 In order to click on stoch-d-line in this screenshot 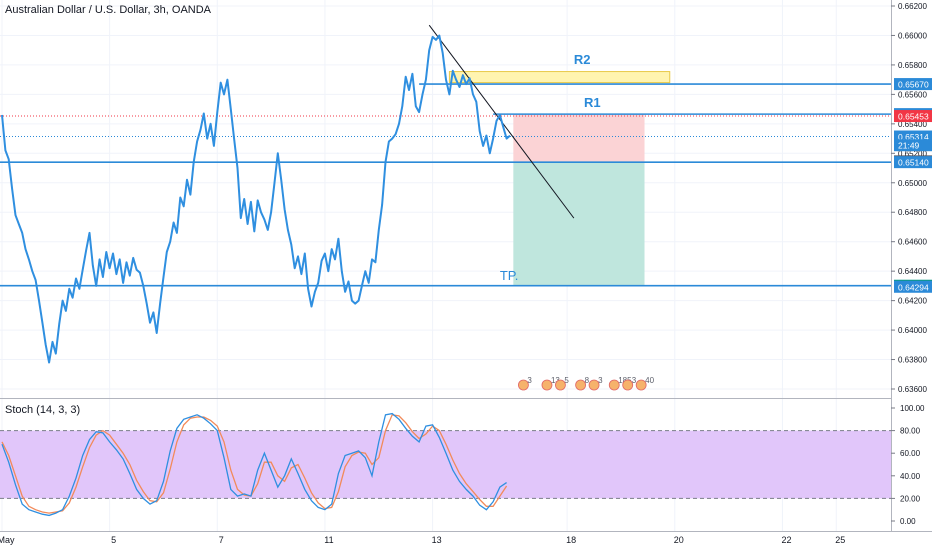, I will do `click(254, 464)`.